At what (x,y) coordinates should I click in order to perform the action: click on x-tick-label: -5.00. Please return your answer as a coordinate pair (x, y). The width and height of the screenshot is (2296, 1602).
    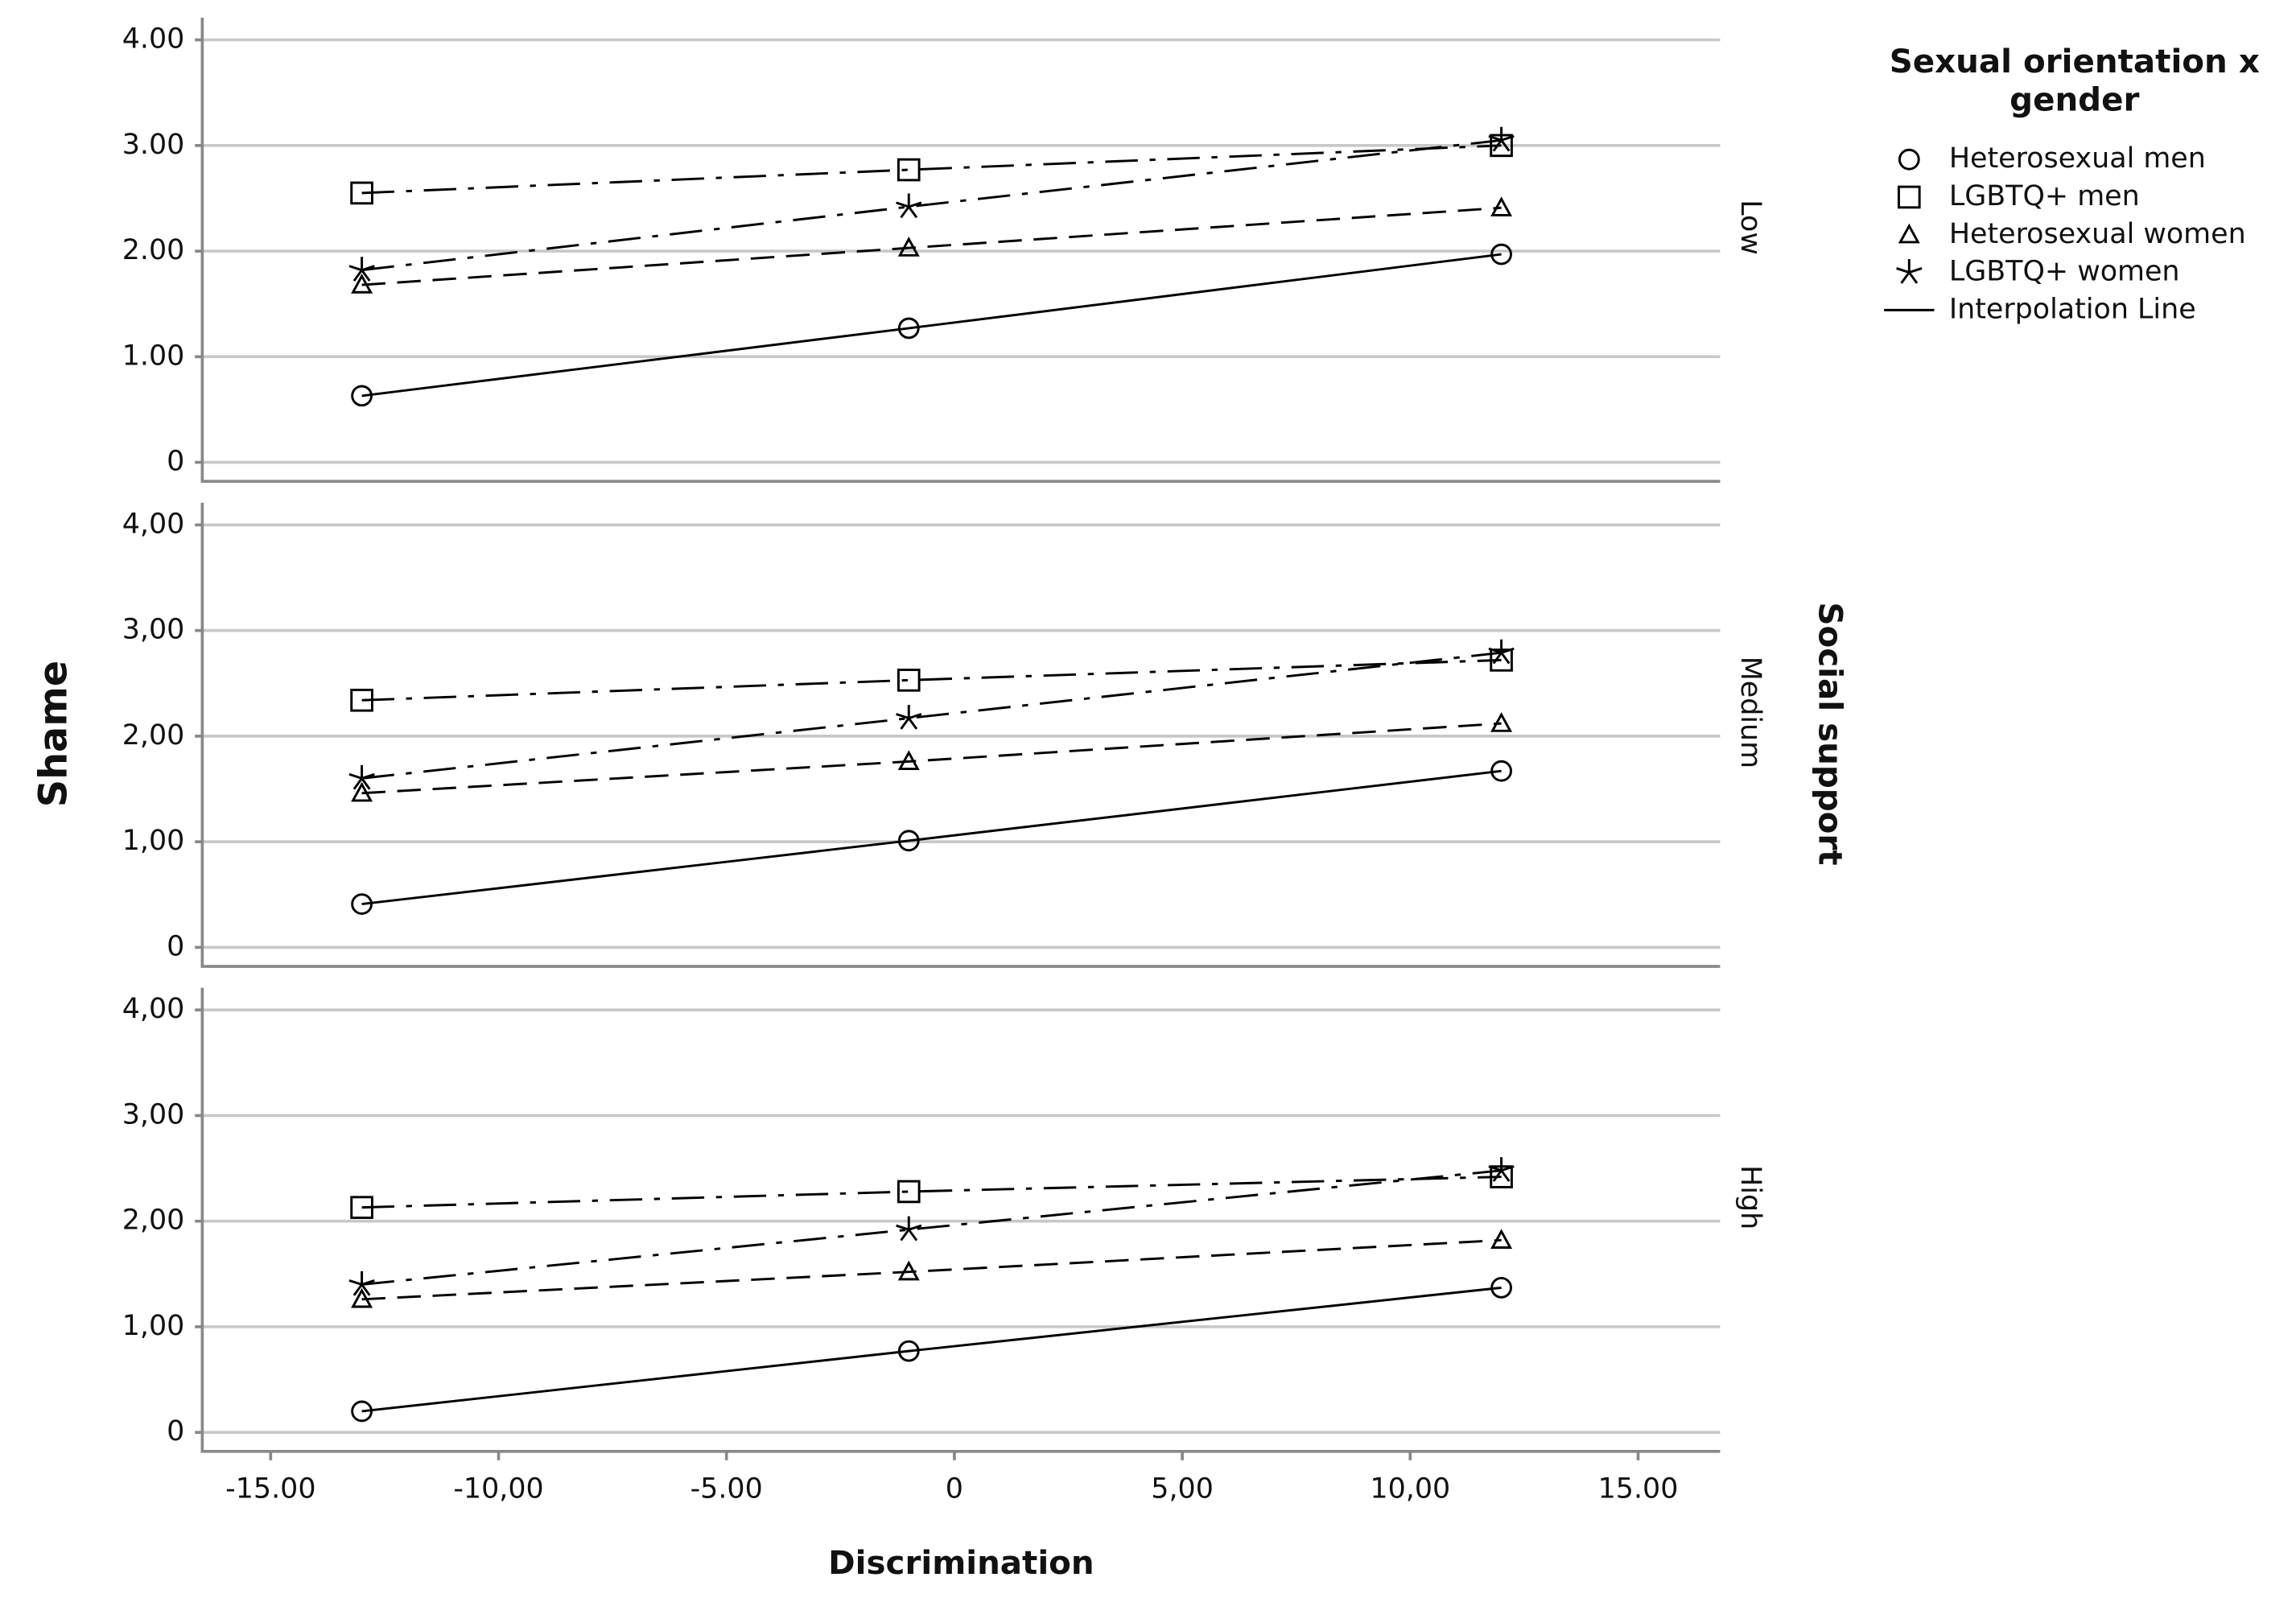
    Looking at the image, I should click on (726, 1489).